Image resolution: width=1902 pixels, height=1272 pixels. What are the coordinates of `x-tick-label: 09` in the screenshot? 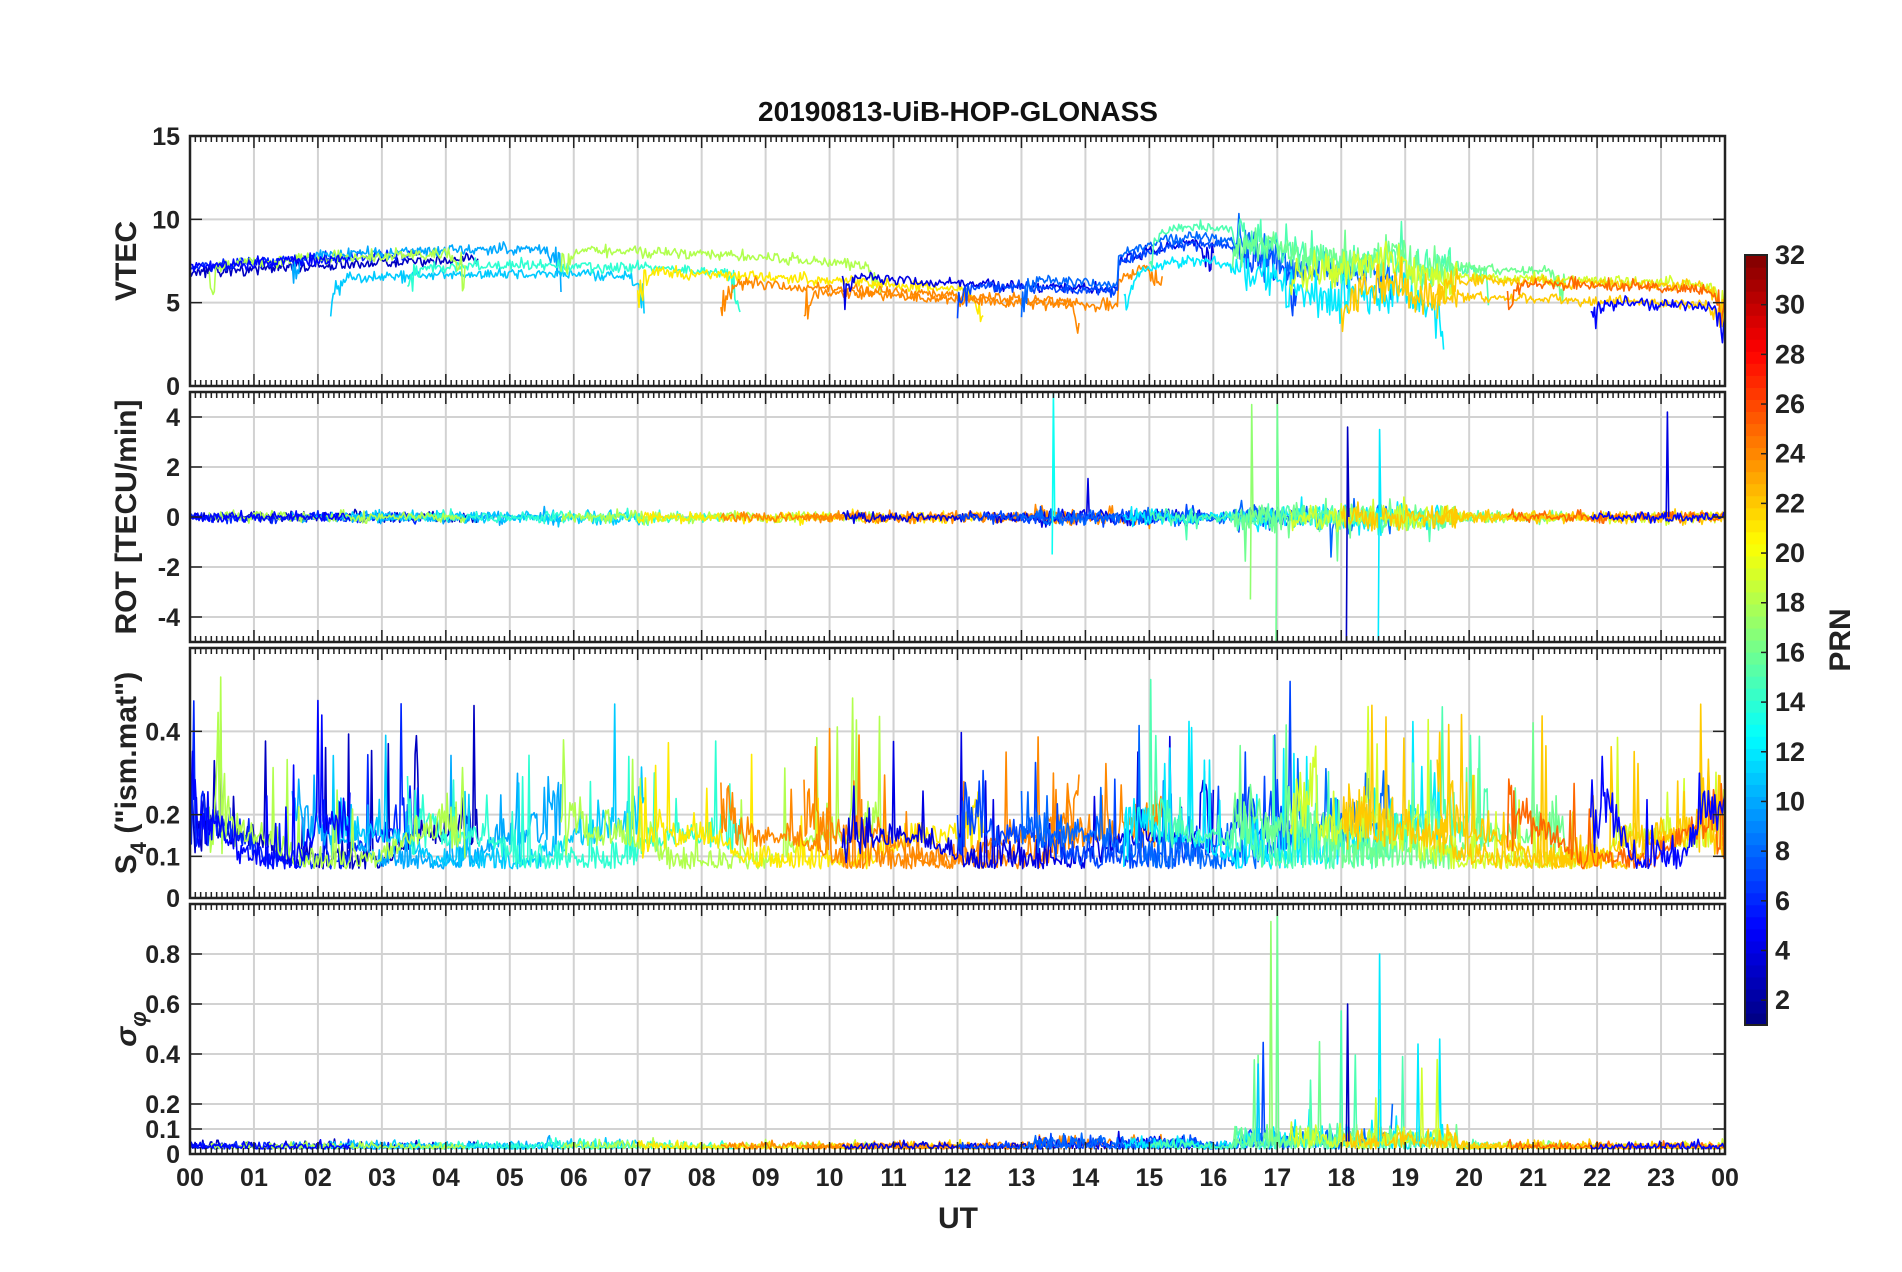 It's located at (766, 1178).